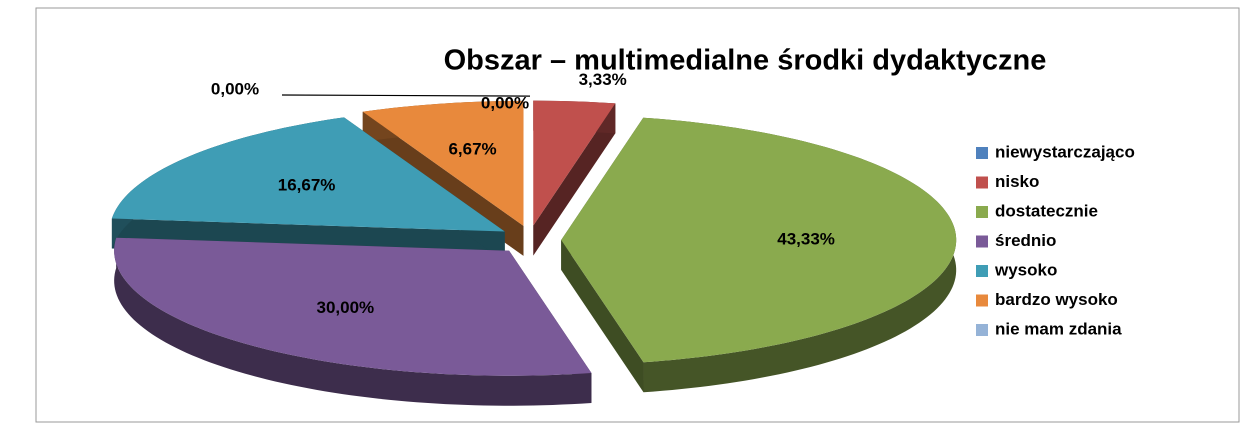  What do you see at coordinates (1025, 240) in the screenshot?
I see `legend-label: średnio` at bounding box center [1025, 240].